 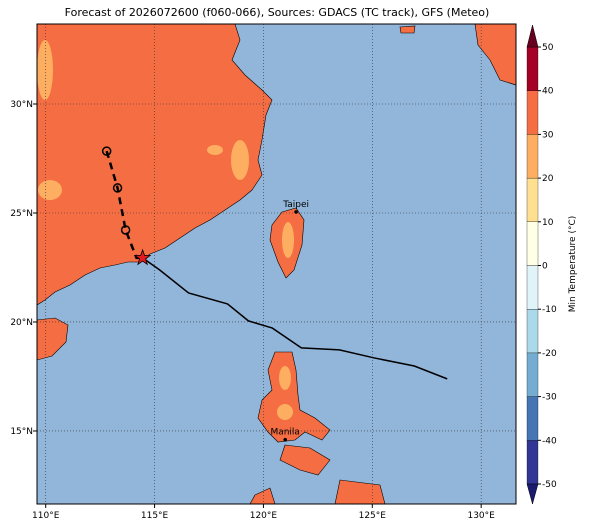 What do you see at coordinates (548, 135) in the screenshot?
I see `colorbar-tick-label: 30` at bounding box center [548, 135].